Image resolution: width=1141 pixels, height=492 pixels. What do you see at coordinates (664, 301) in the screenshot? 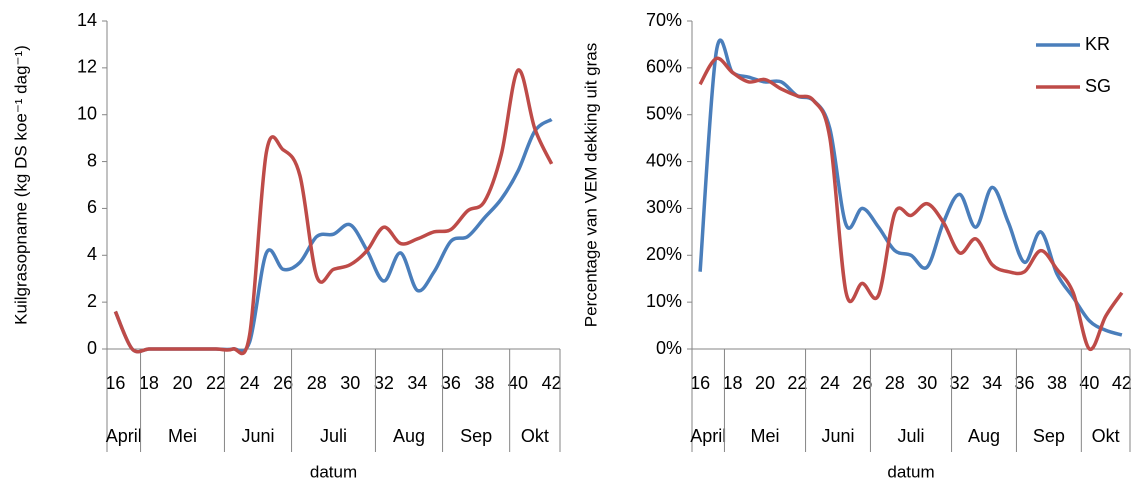
I see `y-tick-label: 10%` at bounding box center [664, 301].